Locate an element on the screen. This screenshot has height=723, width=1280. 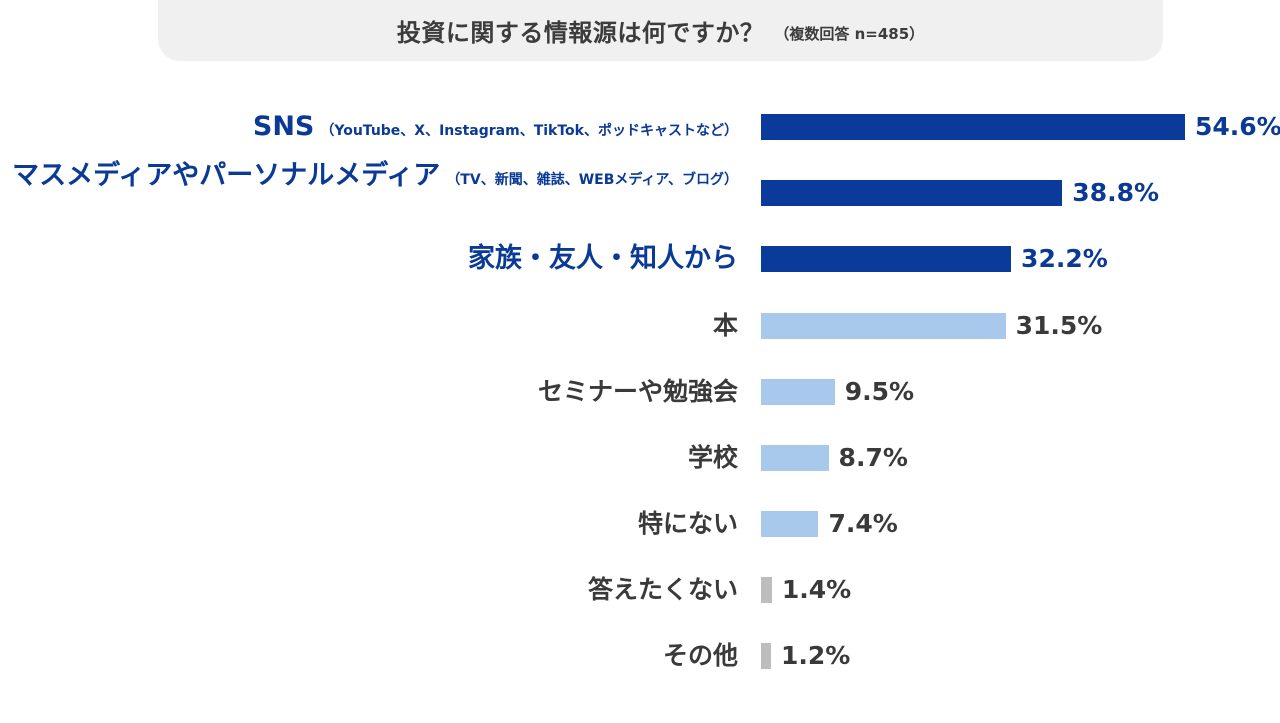
category-label-text: 家族・友人・知人から is located at coordinates (603, 258).